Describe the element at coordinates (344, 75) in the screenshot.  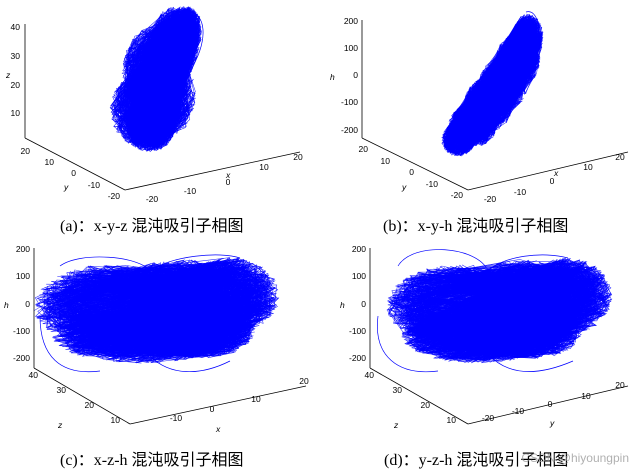
I see `h-ticks-b: 200 100 0 -100 -200 h` at that location.